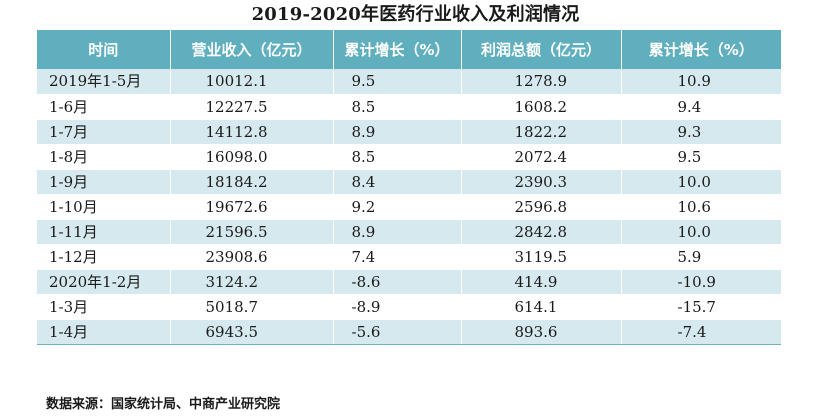  Describe the element at coordinates (415, 14) in the screenshot. I see `table-title: 2019-2020年医药行业收入及利润情况` at that location.